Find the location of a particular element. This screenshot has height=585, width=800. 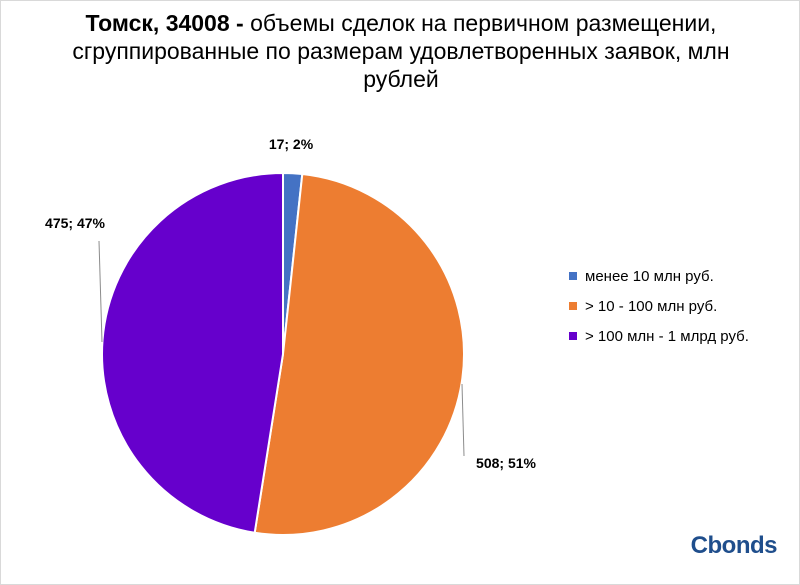

data-label: 475; 47% is located at coordinates (75, 223).